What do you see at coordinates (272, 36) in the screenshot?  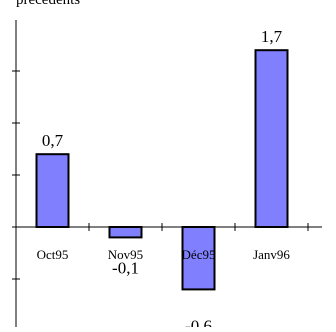 I see `data-label-janv96: 1,7` at bounding box center [272, 36].